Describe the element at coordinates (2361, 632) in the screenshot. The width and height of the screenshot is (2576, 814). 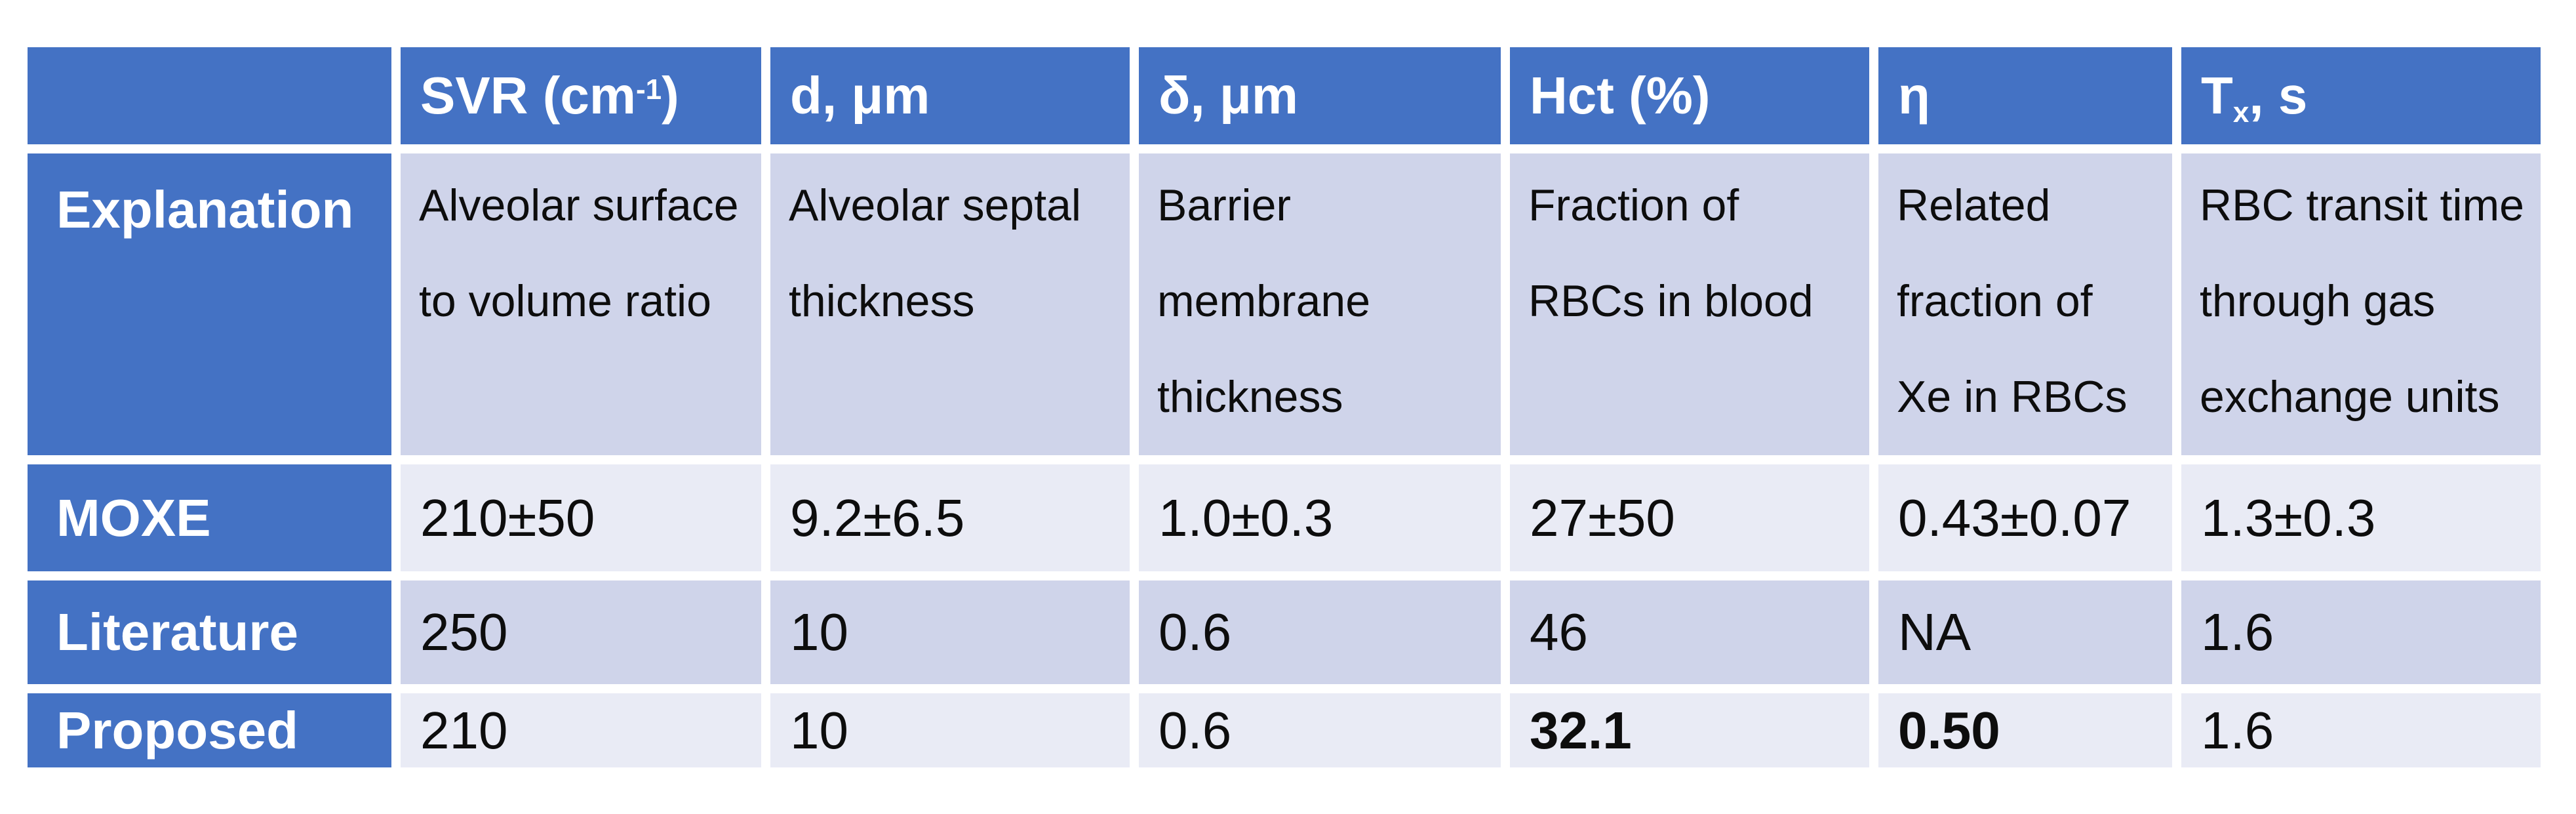
I see `cell-literature-tx: 1.6` at that location.